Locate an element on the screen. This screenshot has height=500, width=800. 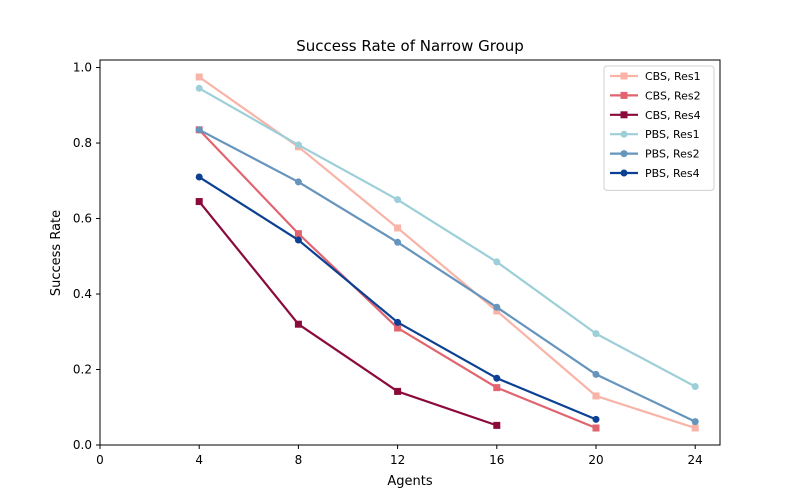
x-tick-label: 8 is located at coordinates (299, 460).